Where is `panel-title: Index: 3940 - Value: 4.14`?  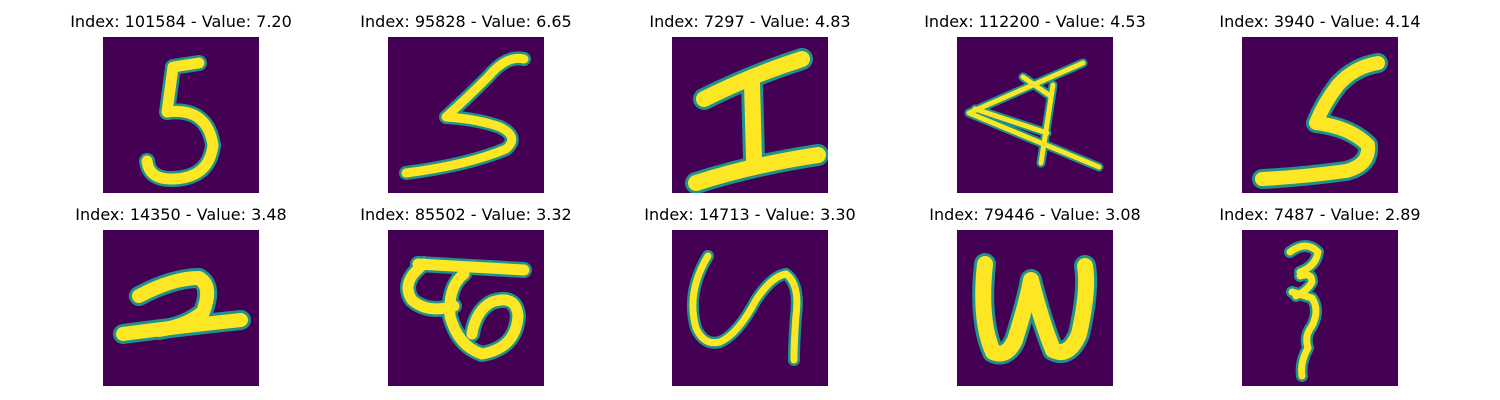
panel-title: Index: 3940 - Value: 4.14 is located at coordinates (1320, 21).